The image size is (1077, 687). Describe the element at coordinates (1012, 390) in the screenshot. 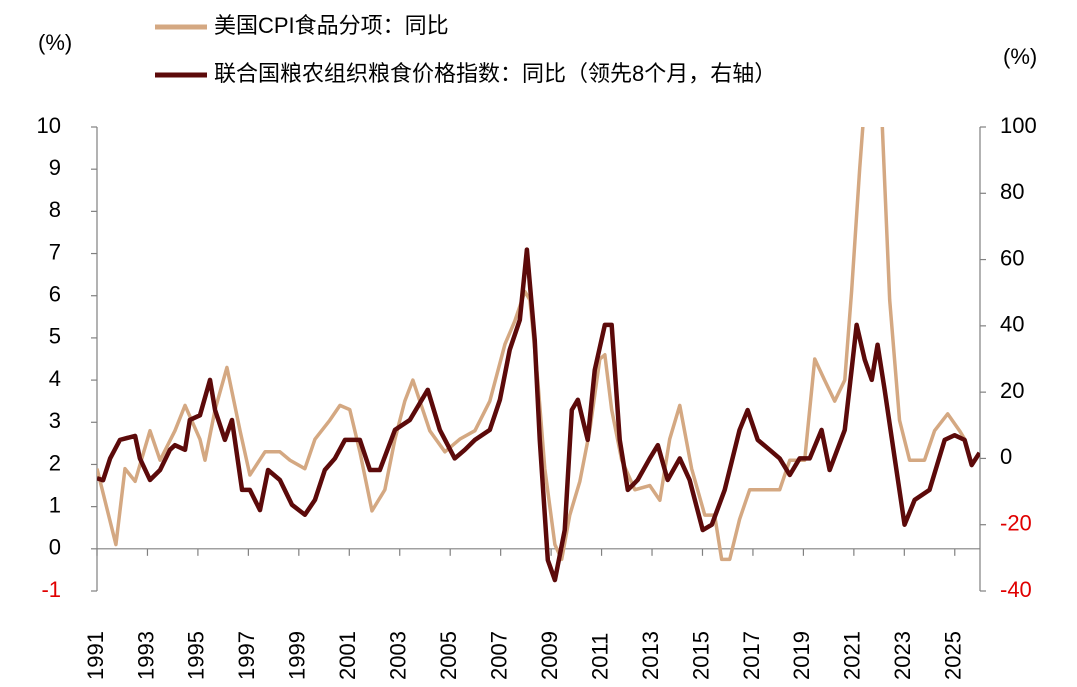

I see `y2-tick-label: 20` at that location.